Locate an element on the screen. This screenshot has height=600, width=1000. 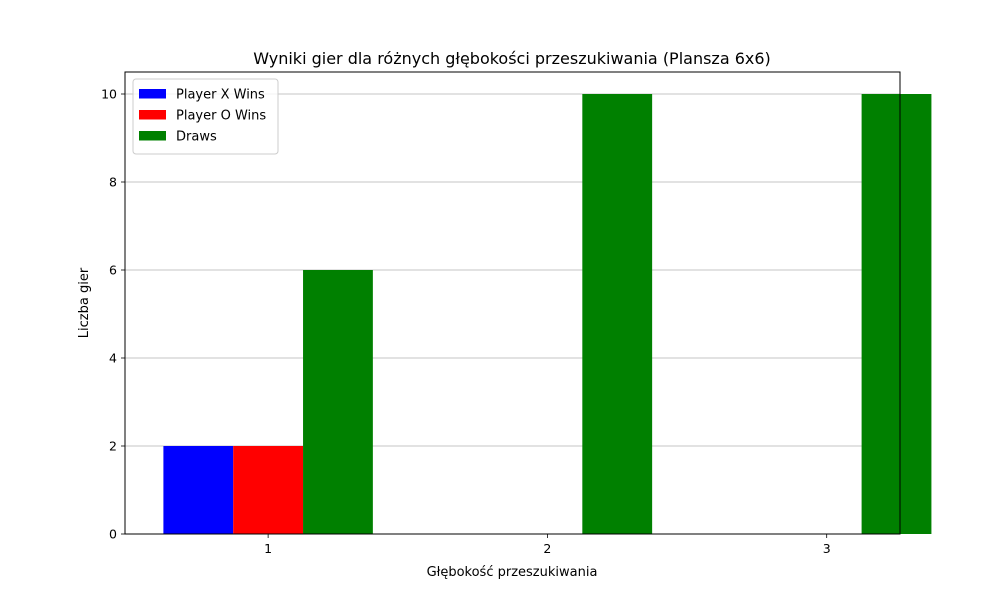
y-tick-label: 2 is located at coordinates (113, 446).